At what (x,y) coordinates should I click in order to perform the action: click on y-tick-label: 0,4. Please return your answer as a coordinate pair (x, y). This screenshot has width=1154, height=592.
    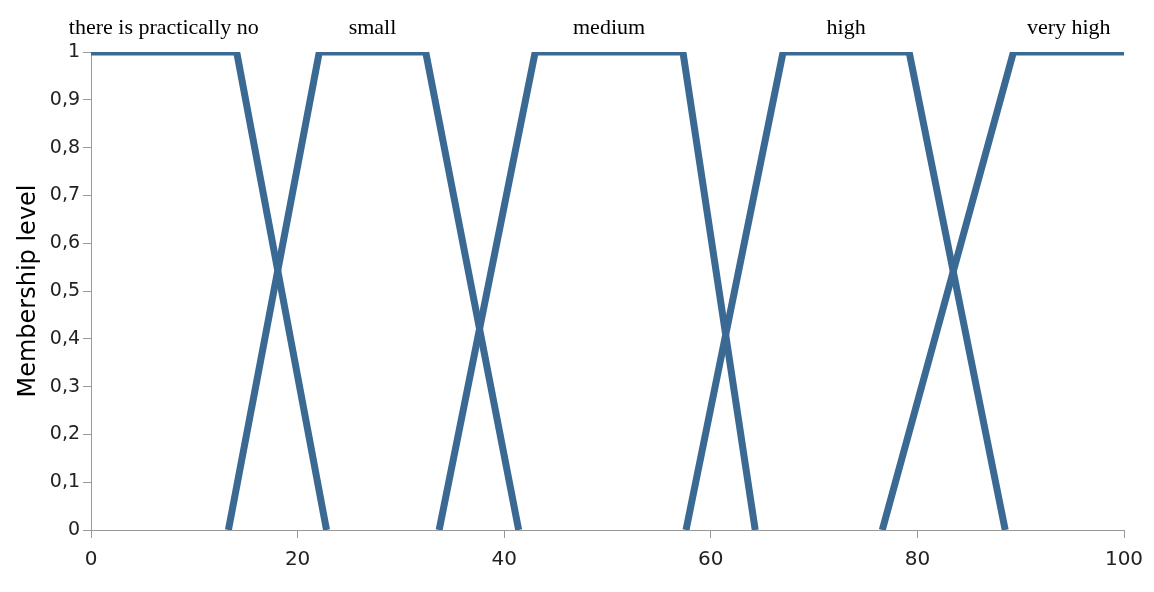
    Looking at the image, I should click on (65, 336).